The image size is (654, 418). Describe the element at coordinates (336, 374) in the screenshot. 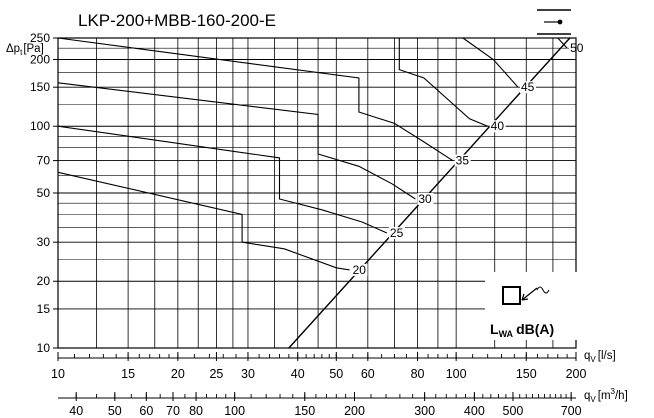

I see `x-tick-label-ls: 50` at that location.